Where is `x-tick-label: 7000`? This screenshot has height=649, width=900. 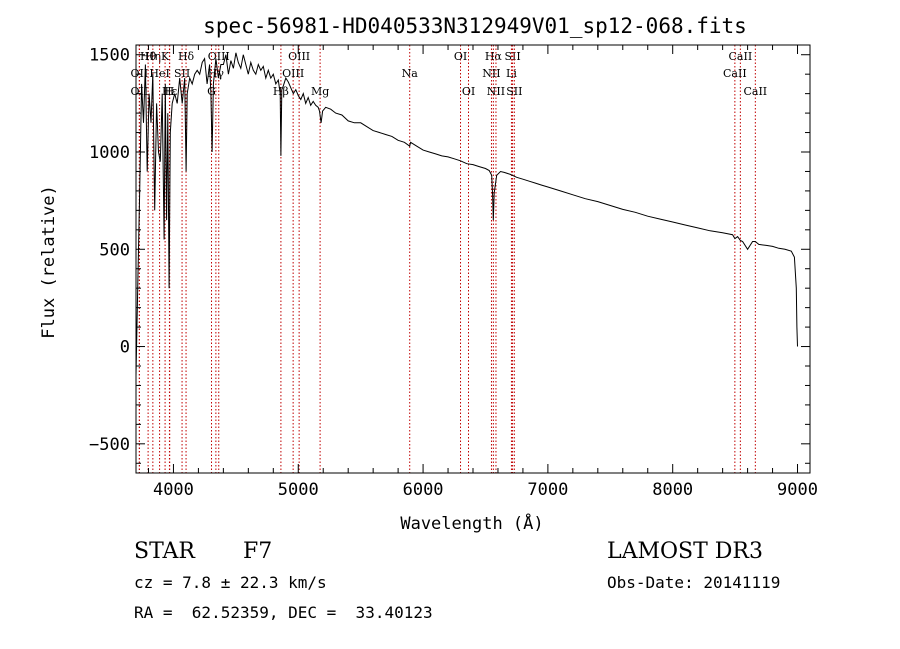
x-tick-label: 7000 is located at coordinates (547, 490).